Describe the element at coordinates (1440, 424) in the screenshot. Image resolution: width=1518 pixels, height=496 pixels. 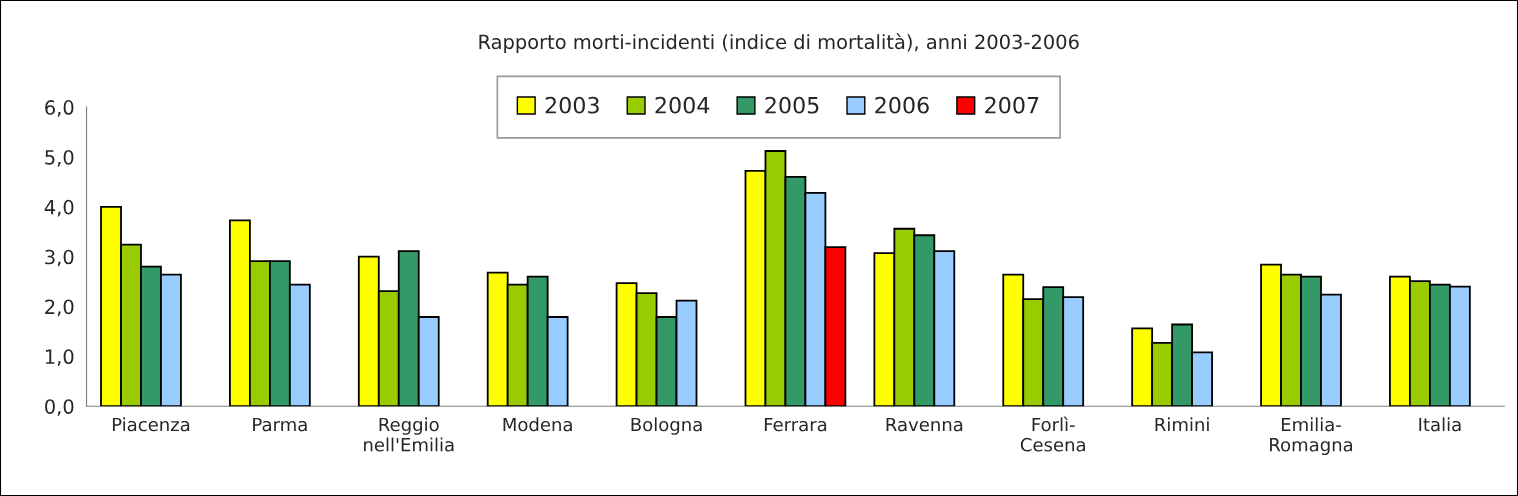
I see `x-tick-label: Italia` at that location.